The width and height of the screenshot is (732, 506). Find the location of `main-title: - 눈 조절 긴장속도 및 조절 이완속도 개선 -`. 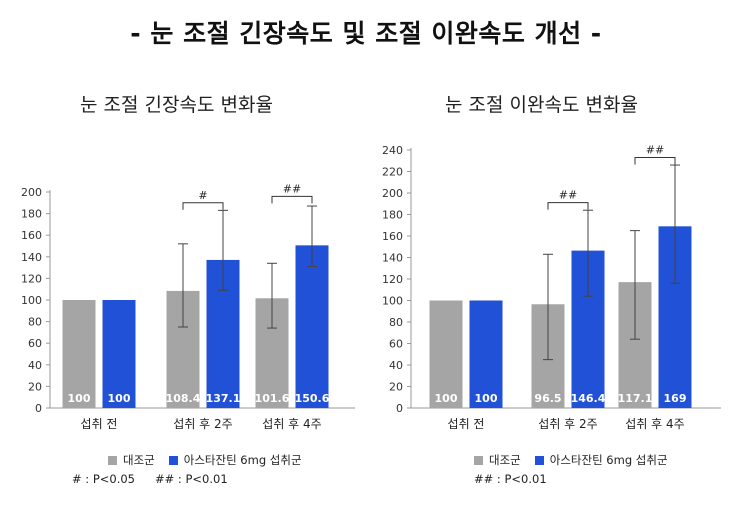

main-title: - 눈 조절 긴장속도 및 조절 이완속도 개선 - is located at coordinates (366, 33).